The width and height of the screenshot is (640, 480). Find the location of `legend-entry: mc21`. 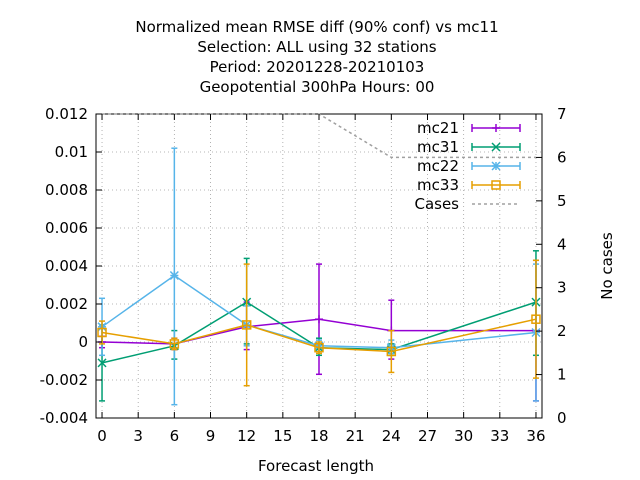

legend-entry: mc21 is located at coordinates (469, 128).